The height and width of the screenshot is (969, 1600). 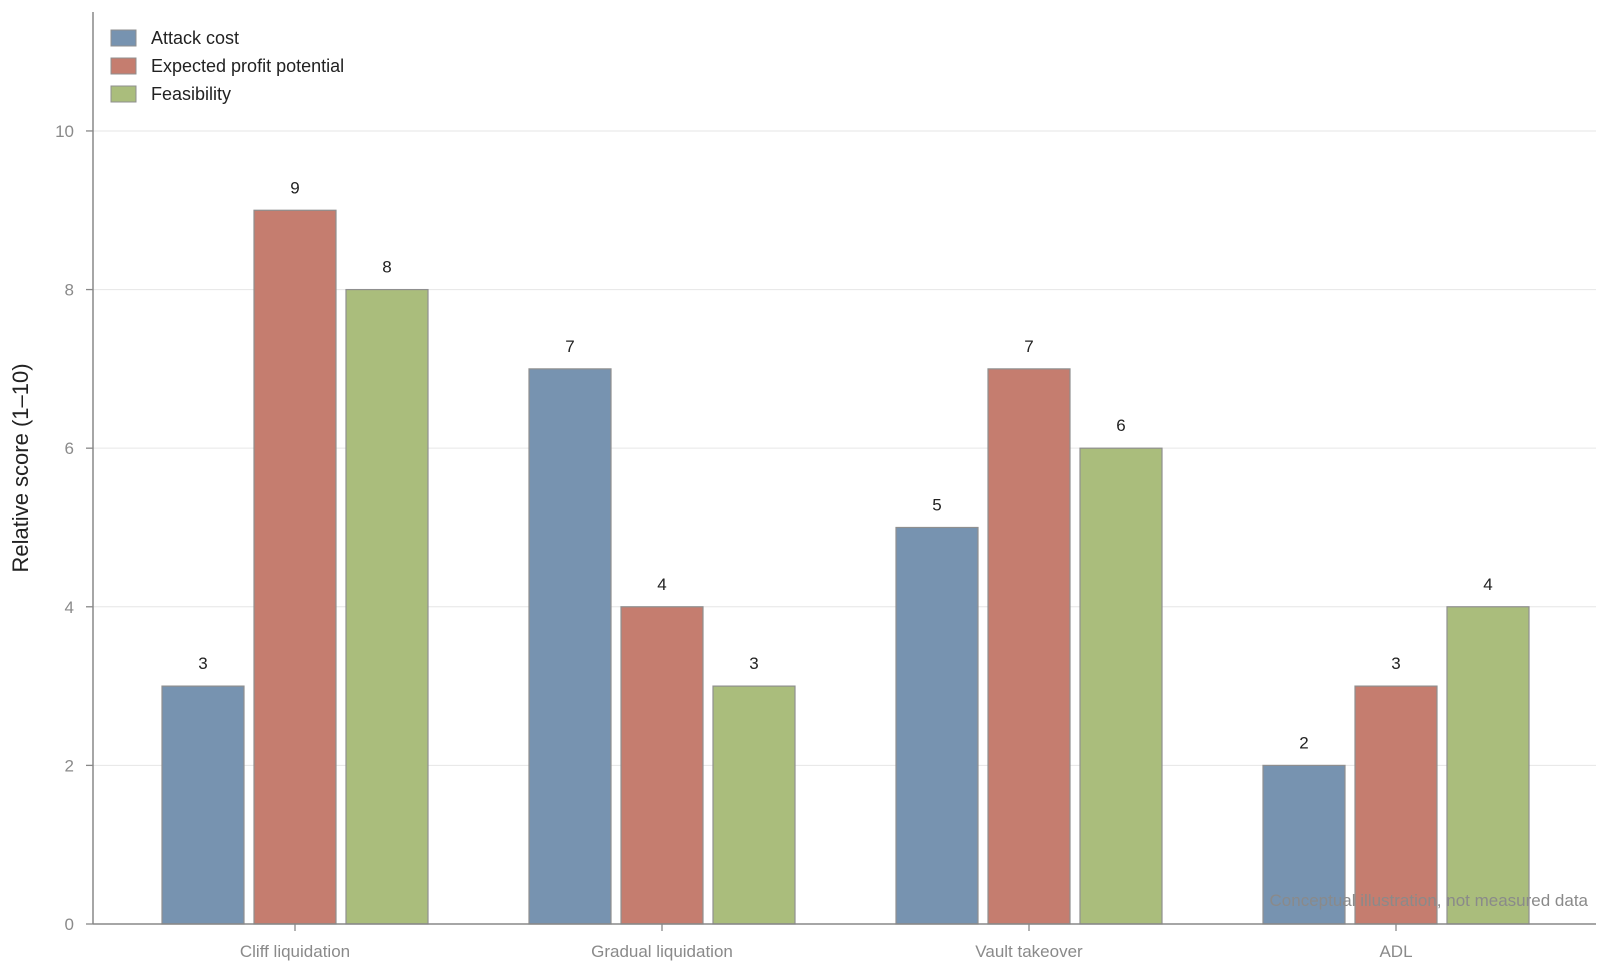 I want to click on legend-label-0: Attack cost, so click(x=195, y=38).